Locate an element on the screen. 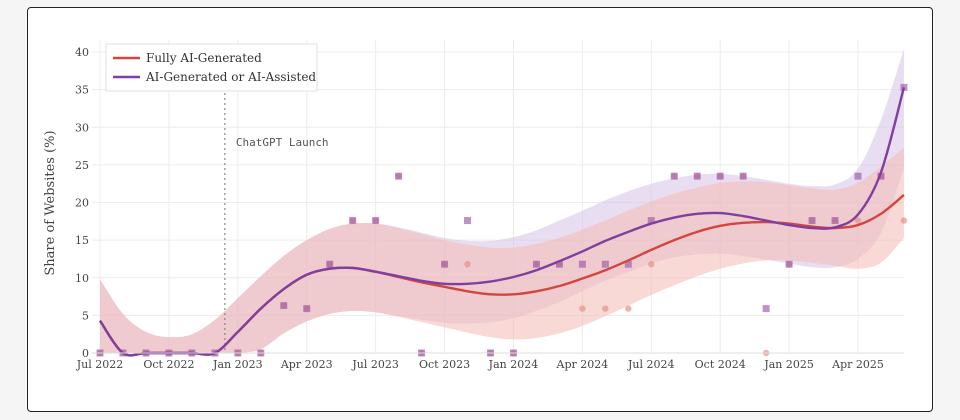  legend-box is located at coordinates (211, 67).